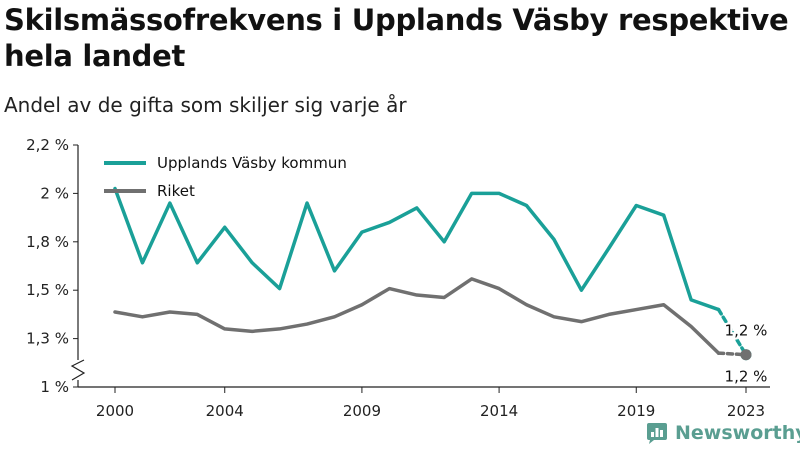 The image size is (800, 450). Describe the element at coordinates (225, 411) in the screenshot. I see `x-tick-label: 2004` at that location.